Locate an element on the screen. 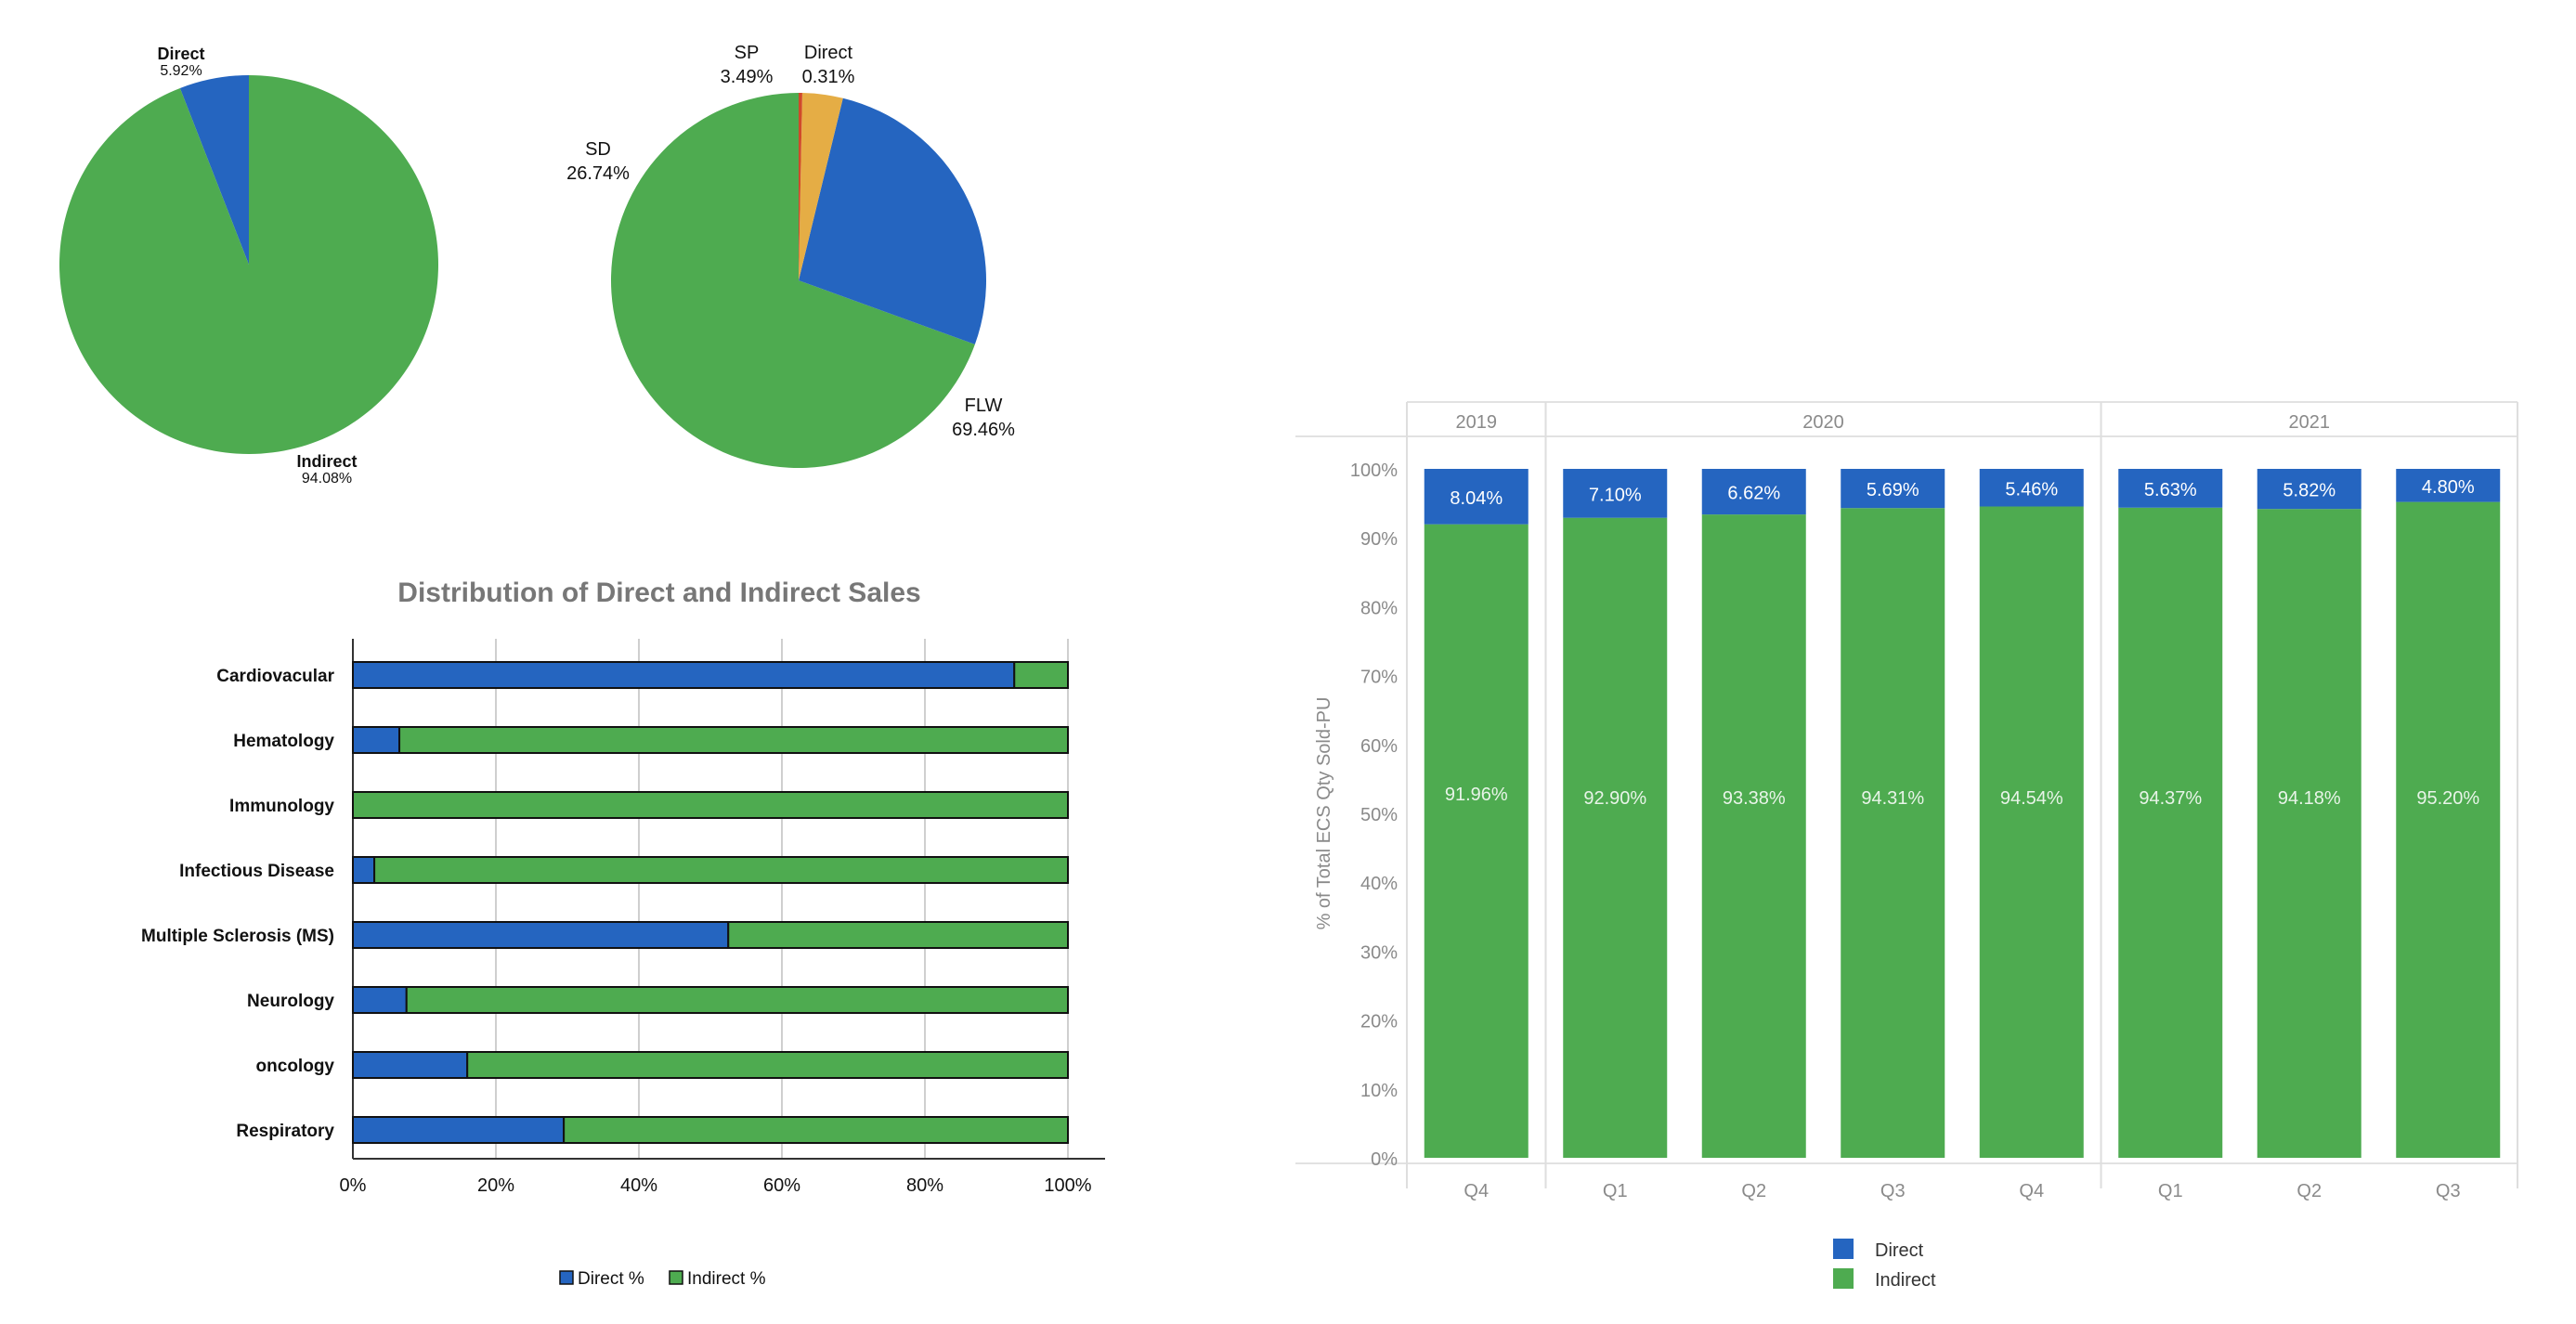 The image size is (2576, 1324). bar-indirect-cardiovacular is located at coordinates (1041, 675).